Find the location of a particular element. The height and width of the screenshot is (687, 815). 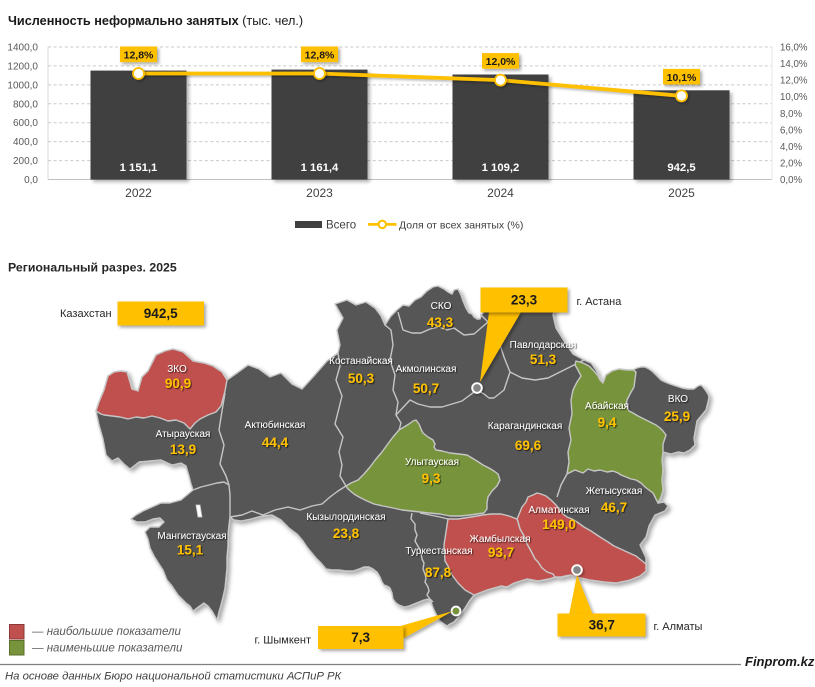

svg-text: 69,6 is located at coordinates (528, 445).